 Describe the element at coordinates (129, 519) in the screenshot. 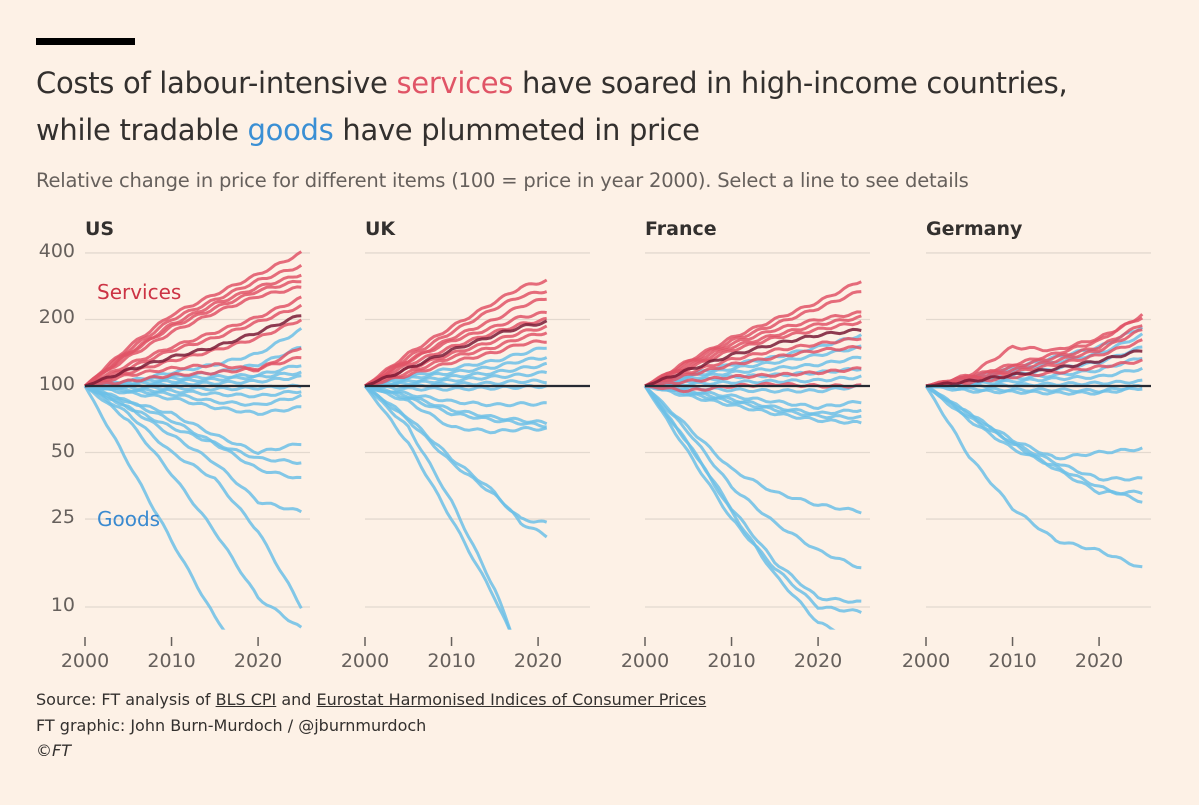

I see `goods-annotation: Goods` at that location.